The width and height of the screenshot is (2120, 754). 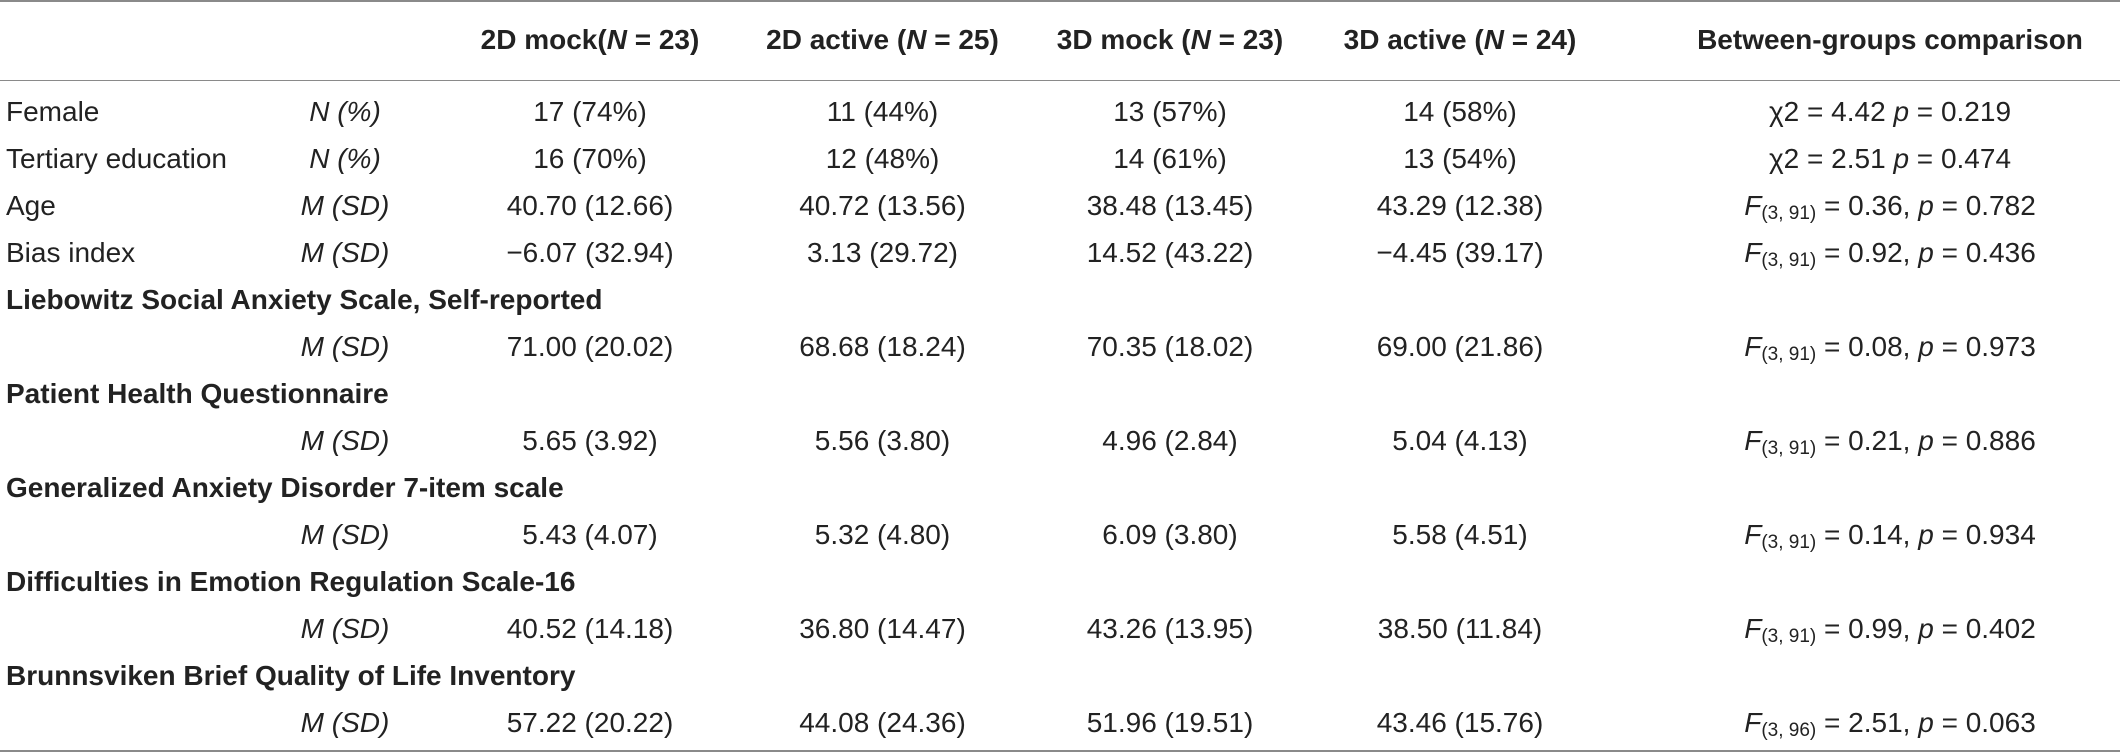 What do you see at coordinates (1170, 534) in the screenshot?
I see `cell-3d-mock: 6.09 (3.80)` at bounding box center [1170, 534].